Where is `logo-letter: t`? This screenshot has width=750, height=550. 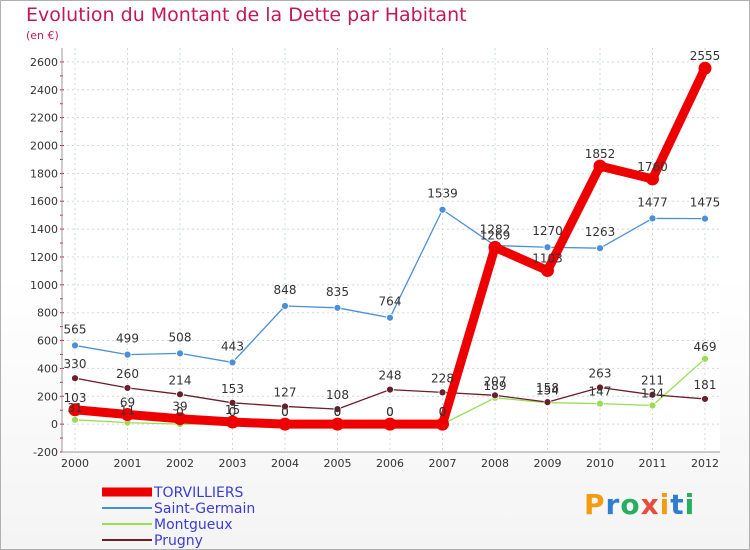 logo-letter: t is located at coordinates (677, 504).